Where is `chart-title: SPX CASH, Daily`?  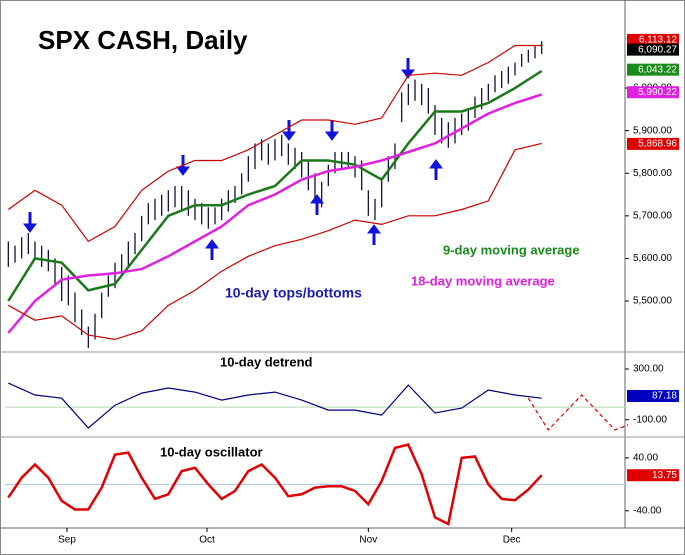 chart-title: SPX CASH, Daily is located at coordinates (143, 40).